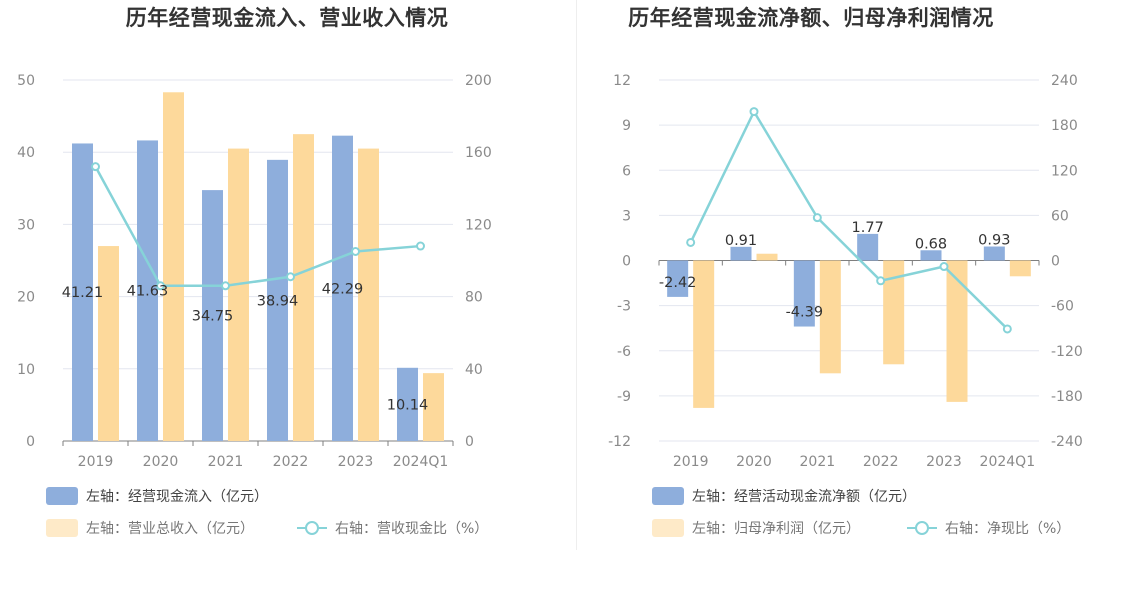 Image resolution: width=1148 pixels, height=589 pixels. I want to click on data-label: 34.75, so click(213, 317).